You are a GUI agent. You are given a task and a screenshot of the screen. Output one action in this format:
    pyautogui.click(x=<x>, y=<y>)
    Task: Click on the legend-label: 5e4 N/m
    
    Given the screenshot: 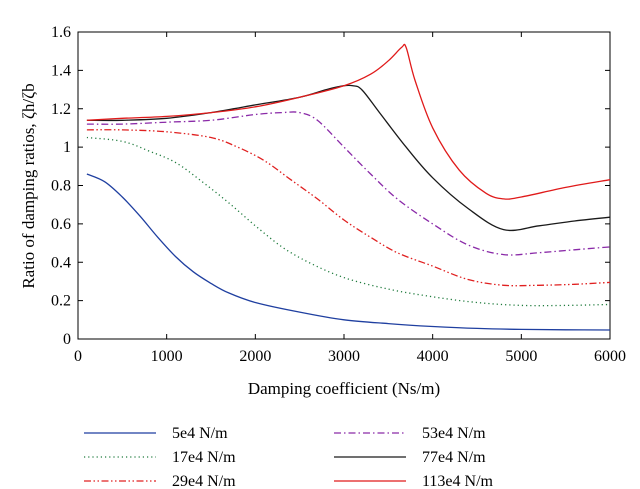 What is the action you would take?
    pyautogui.click(x=200, y=433)
    